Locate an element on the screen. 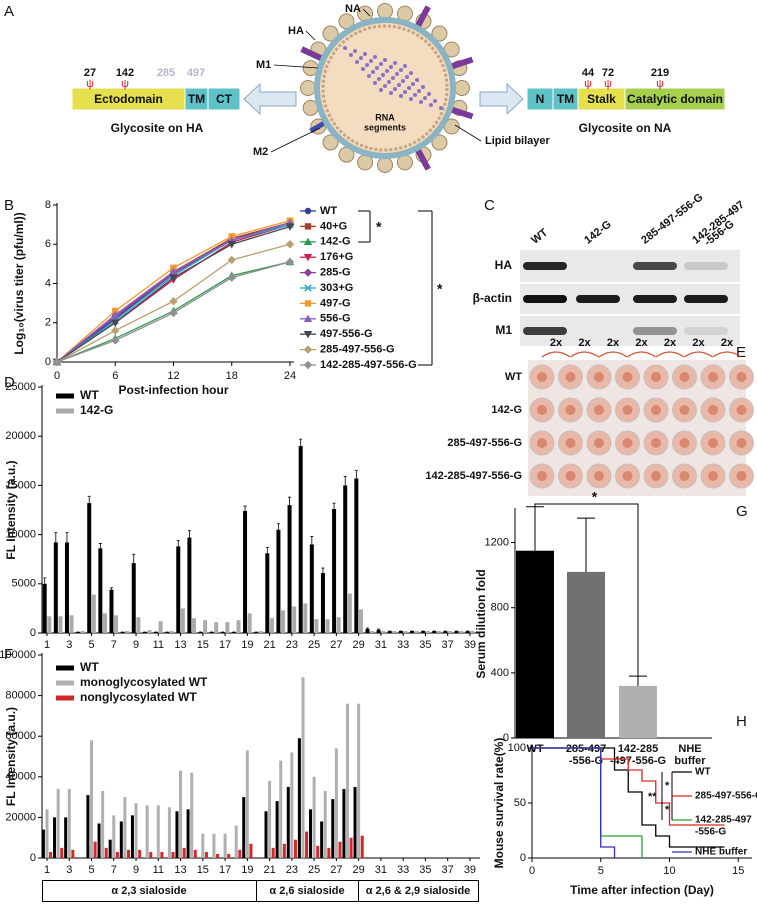 The width and height of the screenshot is (757, 905). y-axis-title: FL Intensity (a.u.) is located at coordinates (11, 756).